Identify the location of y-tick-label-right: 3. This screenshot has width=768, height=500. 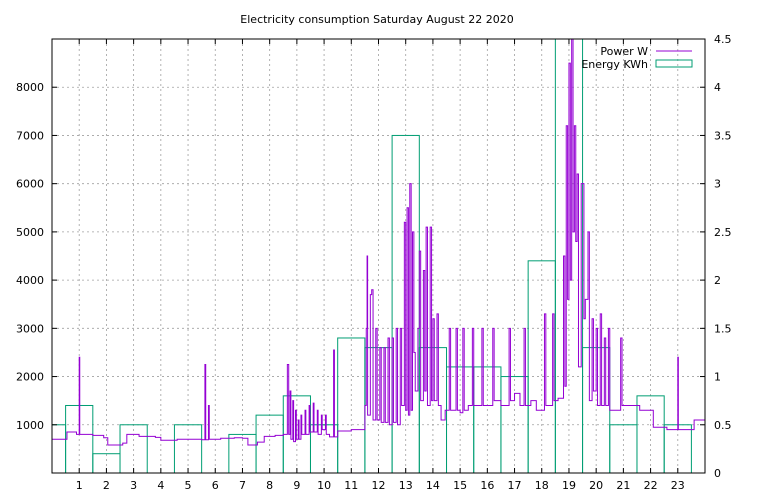
(717, 184).